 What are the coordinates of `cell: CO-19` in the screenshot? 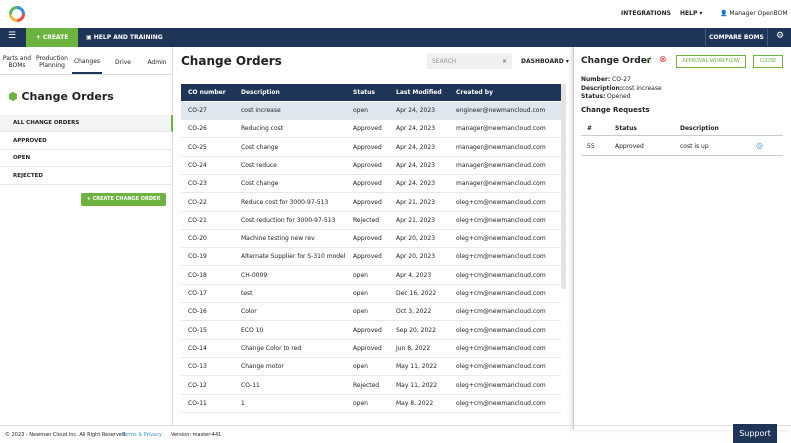 It's located at (197, 257).